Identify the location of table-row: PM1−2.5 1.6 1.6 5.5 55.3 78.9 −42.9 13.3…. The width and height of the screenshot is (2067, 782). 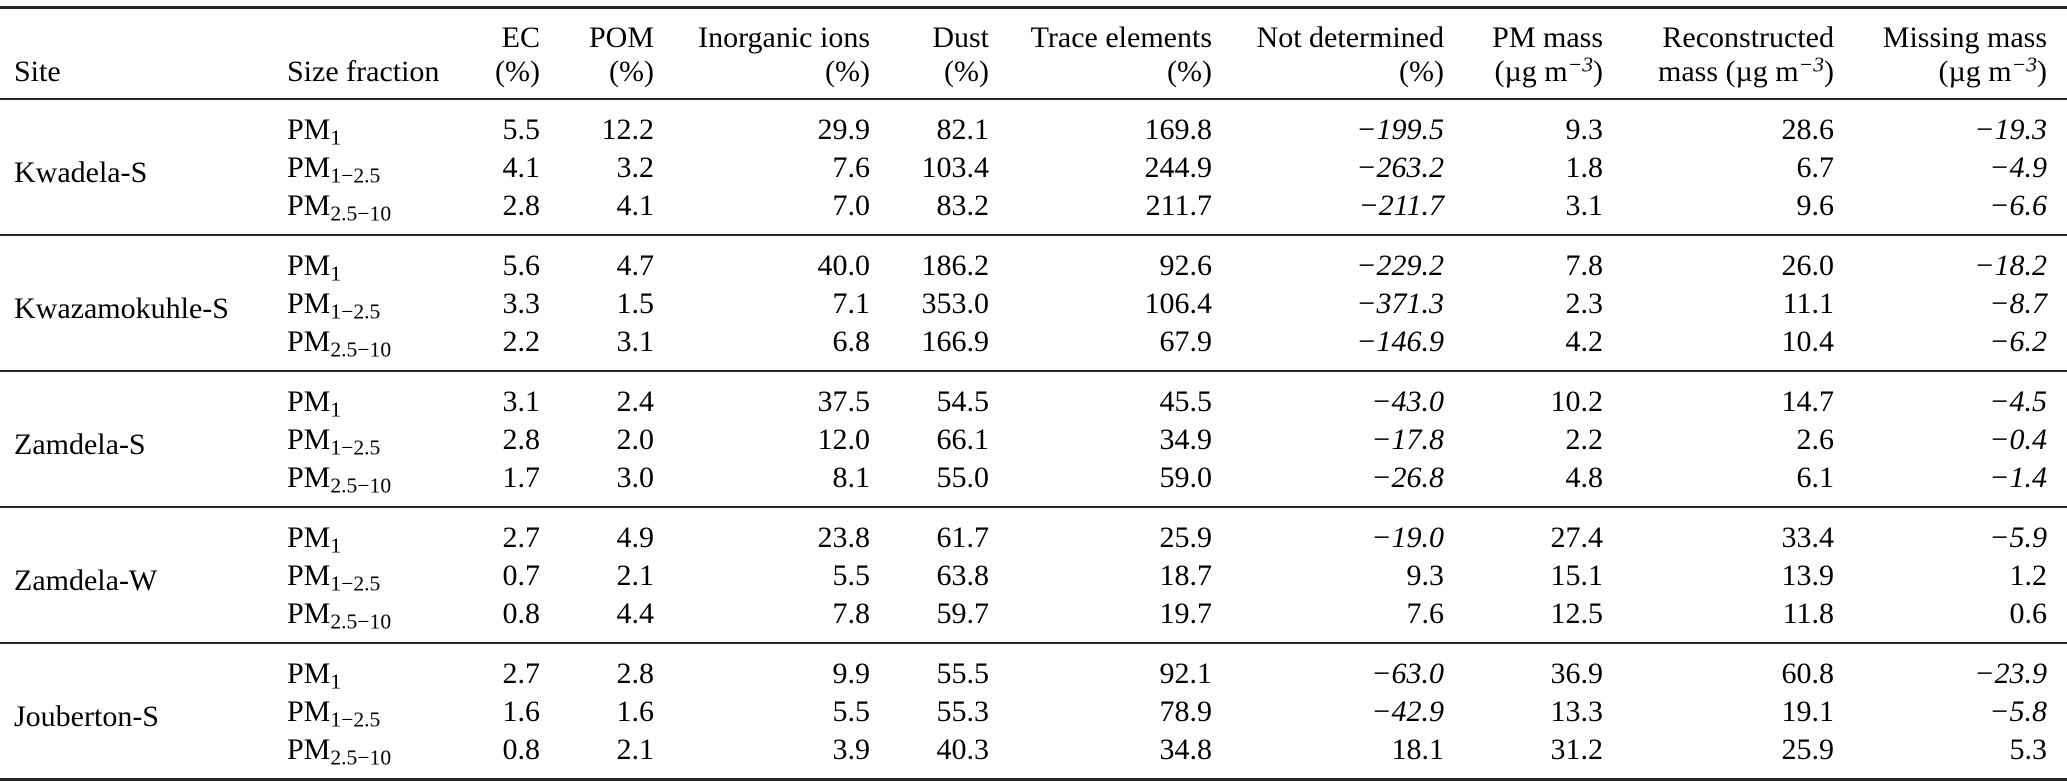
(1033, 712).